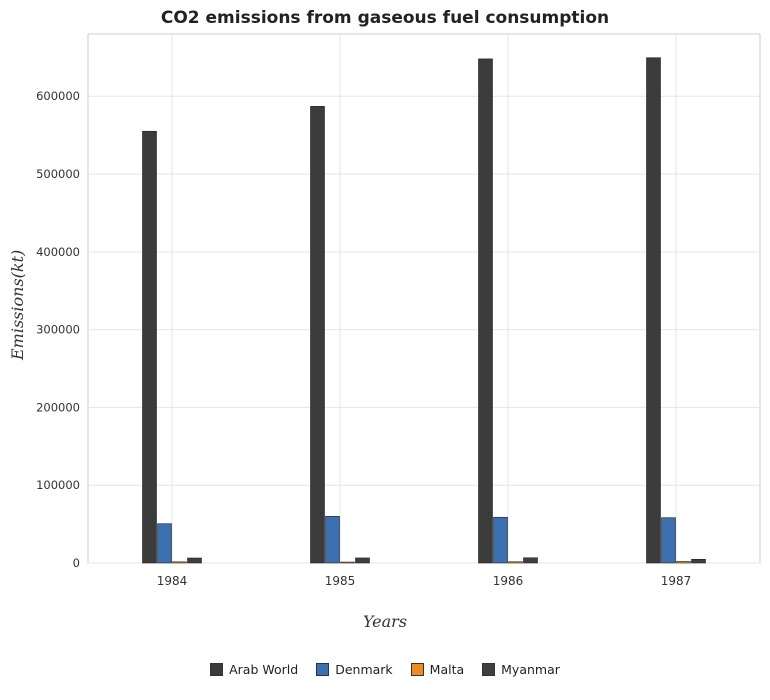  Describe the element at coordinates (485, 311) in the screenshot. I see `bar-arab-world-1986` at that location.